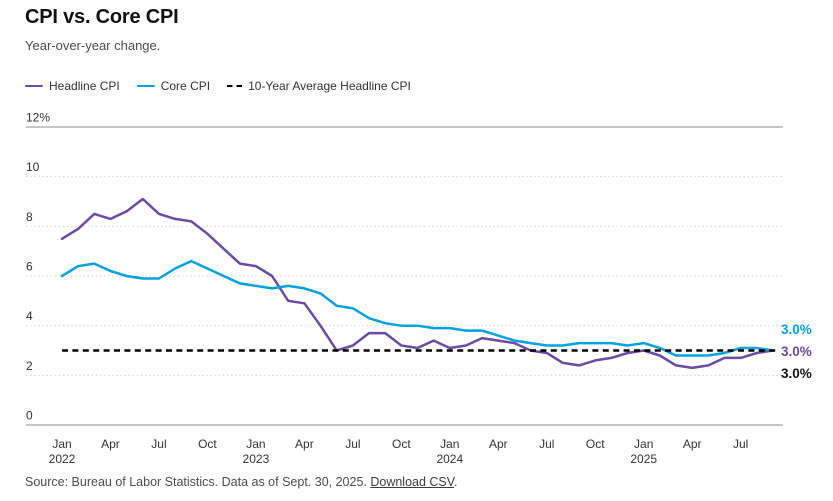  I want to click on y-tick-label: 10, so click(33, 167).